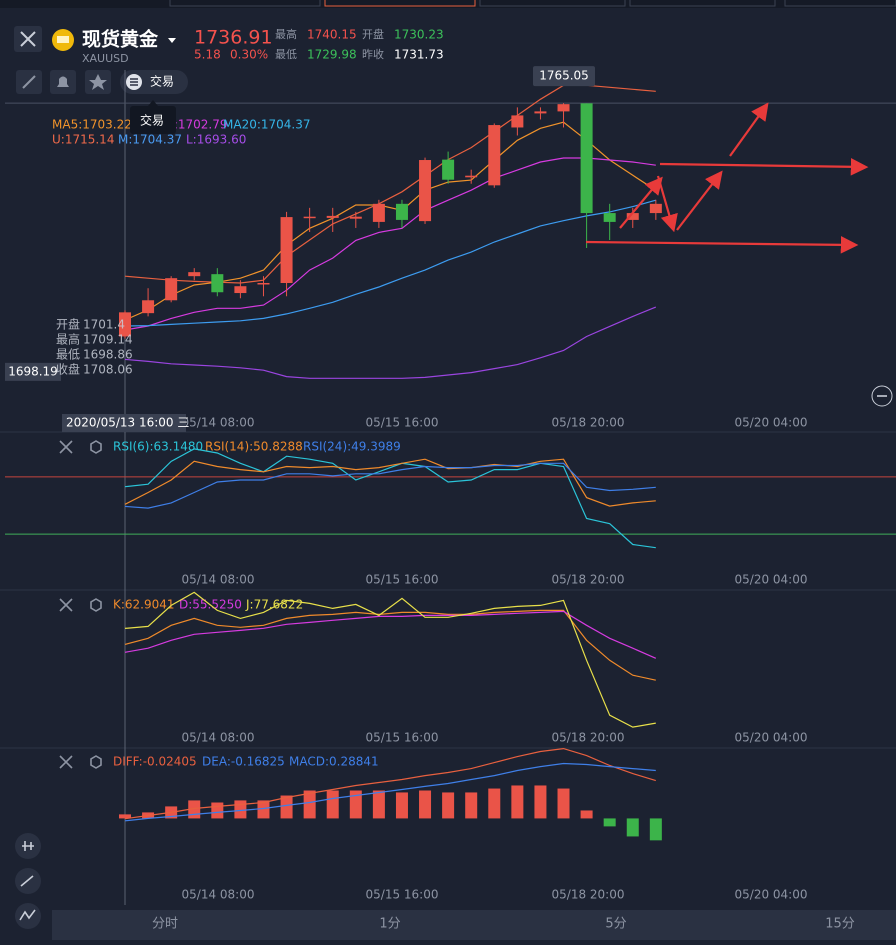  I want to click on trade-label: 交易, so click(162, 81).